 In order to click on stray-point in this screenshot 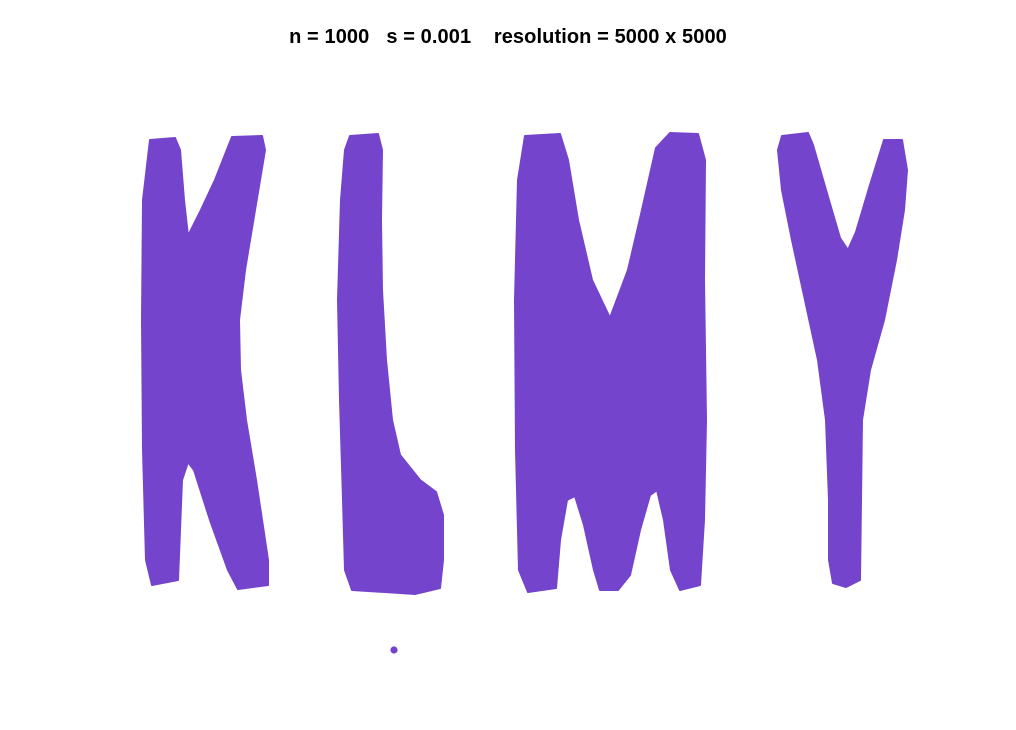, I will do `click(393, 649)`.